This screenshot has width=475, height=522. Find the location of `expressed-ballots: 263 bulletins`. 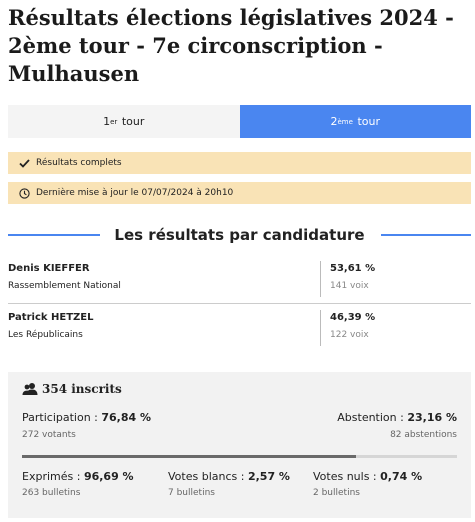

expressed-ballots: 263 bulletins is located at coordinates (51, 493).